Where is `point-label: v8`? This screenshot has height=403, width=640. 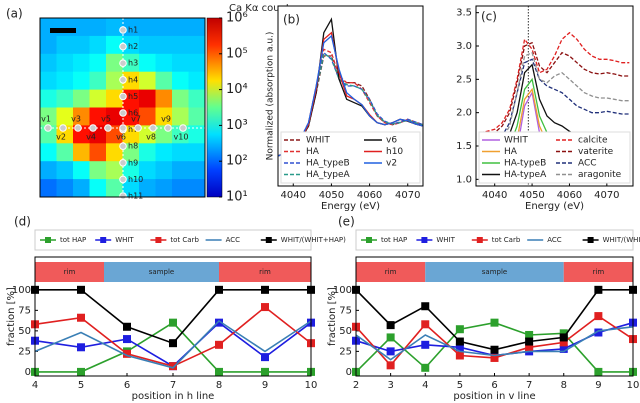 point-label: v8 is located at coordinates (151, 137).